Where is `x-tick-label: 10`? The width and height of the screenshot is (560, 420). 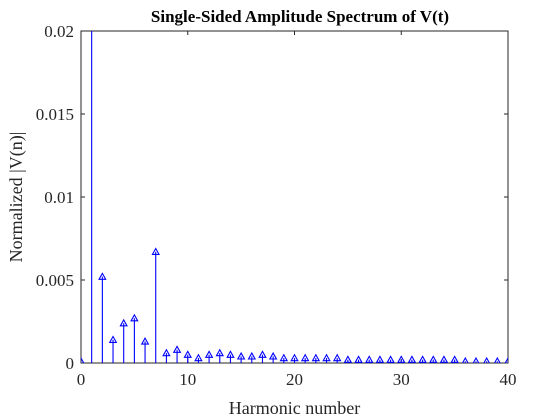
x-tick-label: 10 is located at coordinates (187, 379).